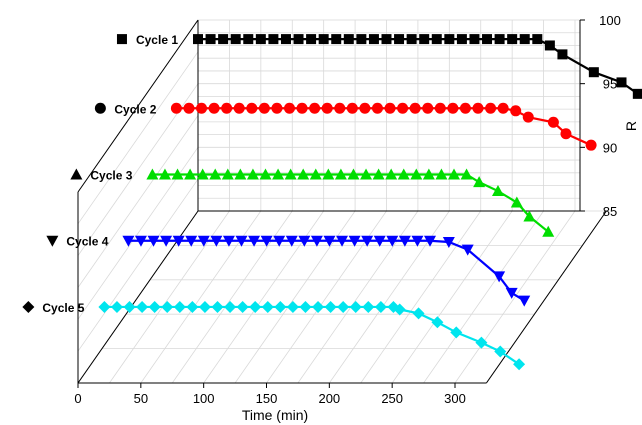  I want to click on x-tick-label: 50, so click(141, 398).